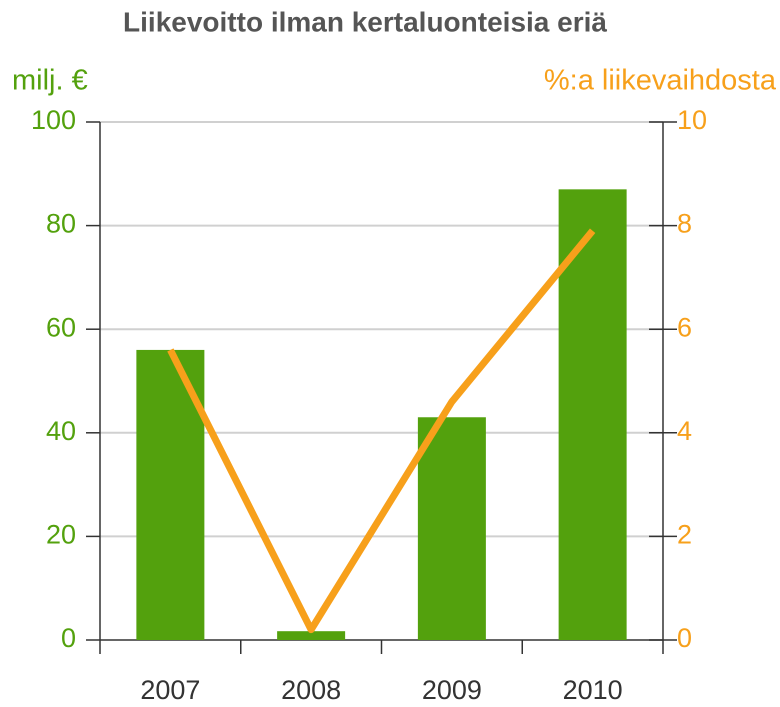 This screenshot has width=780, height=707. I want to click on y2-tick-label: 8, so click(684, 224).